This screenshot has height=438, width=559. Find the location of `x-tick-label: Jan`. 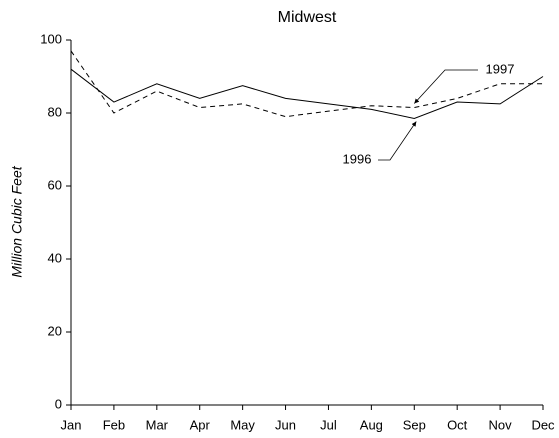

x-tick-label: Jan is located at coordinates (71, 424).